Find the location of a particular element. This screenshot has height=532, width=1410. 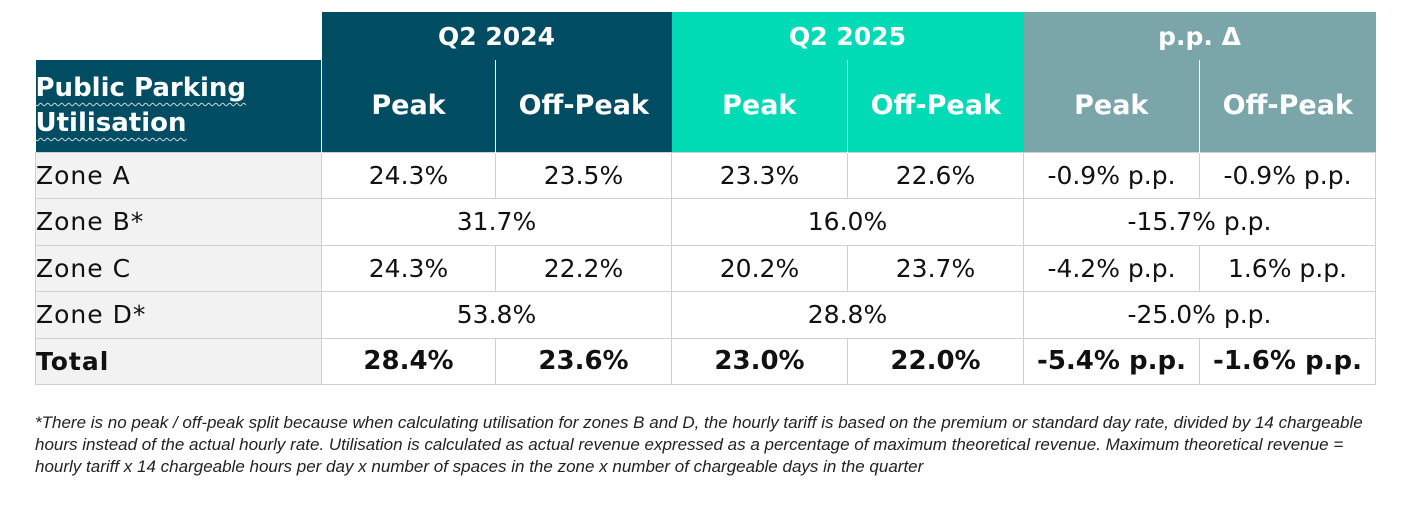

cell-pp-combined: -15.7% p.p. is located at coordinates (1199, 222).